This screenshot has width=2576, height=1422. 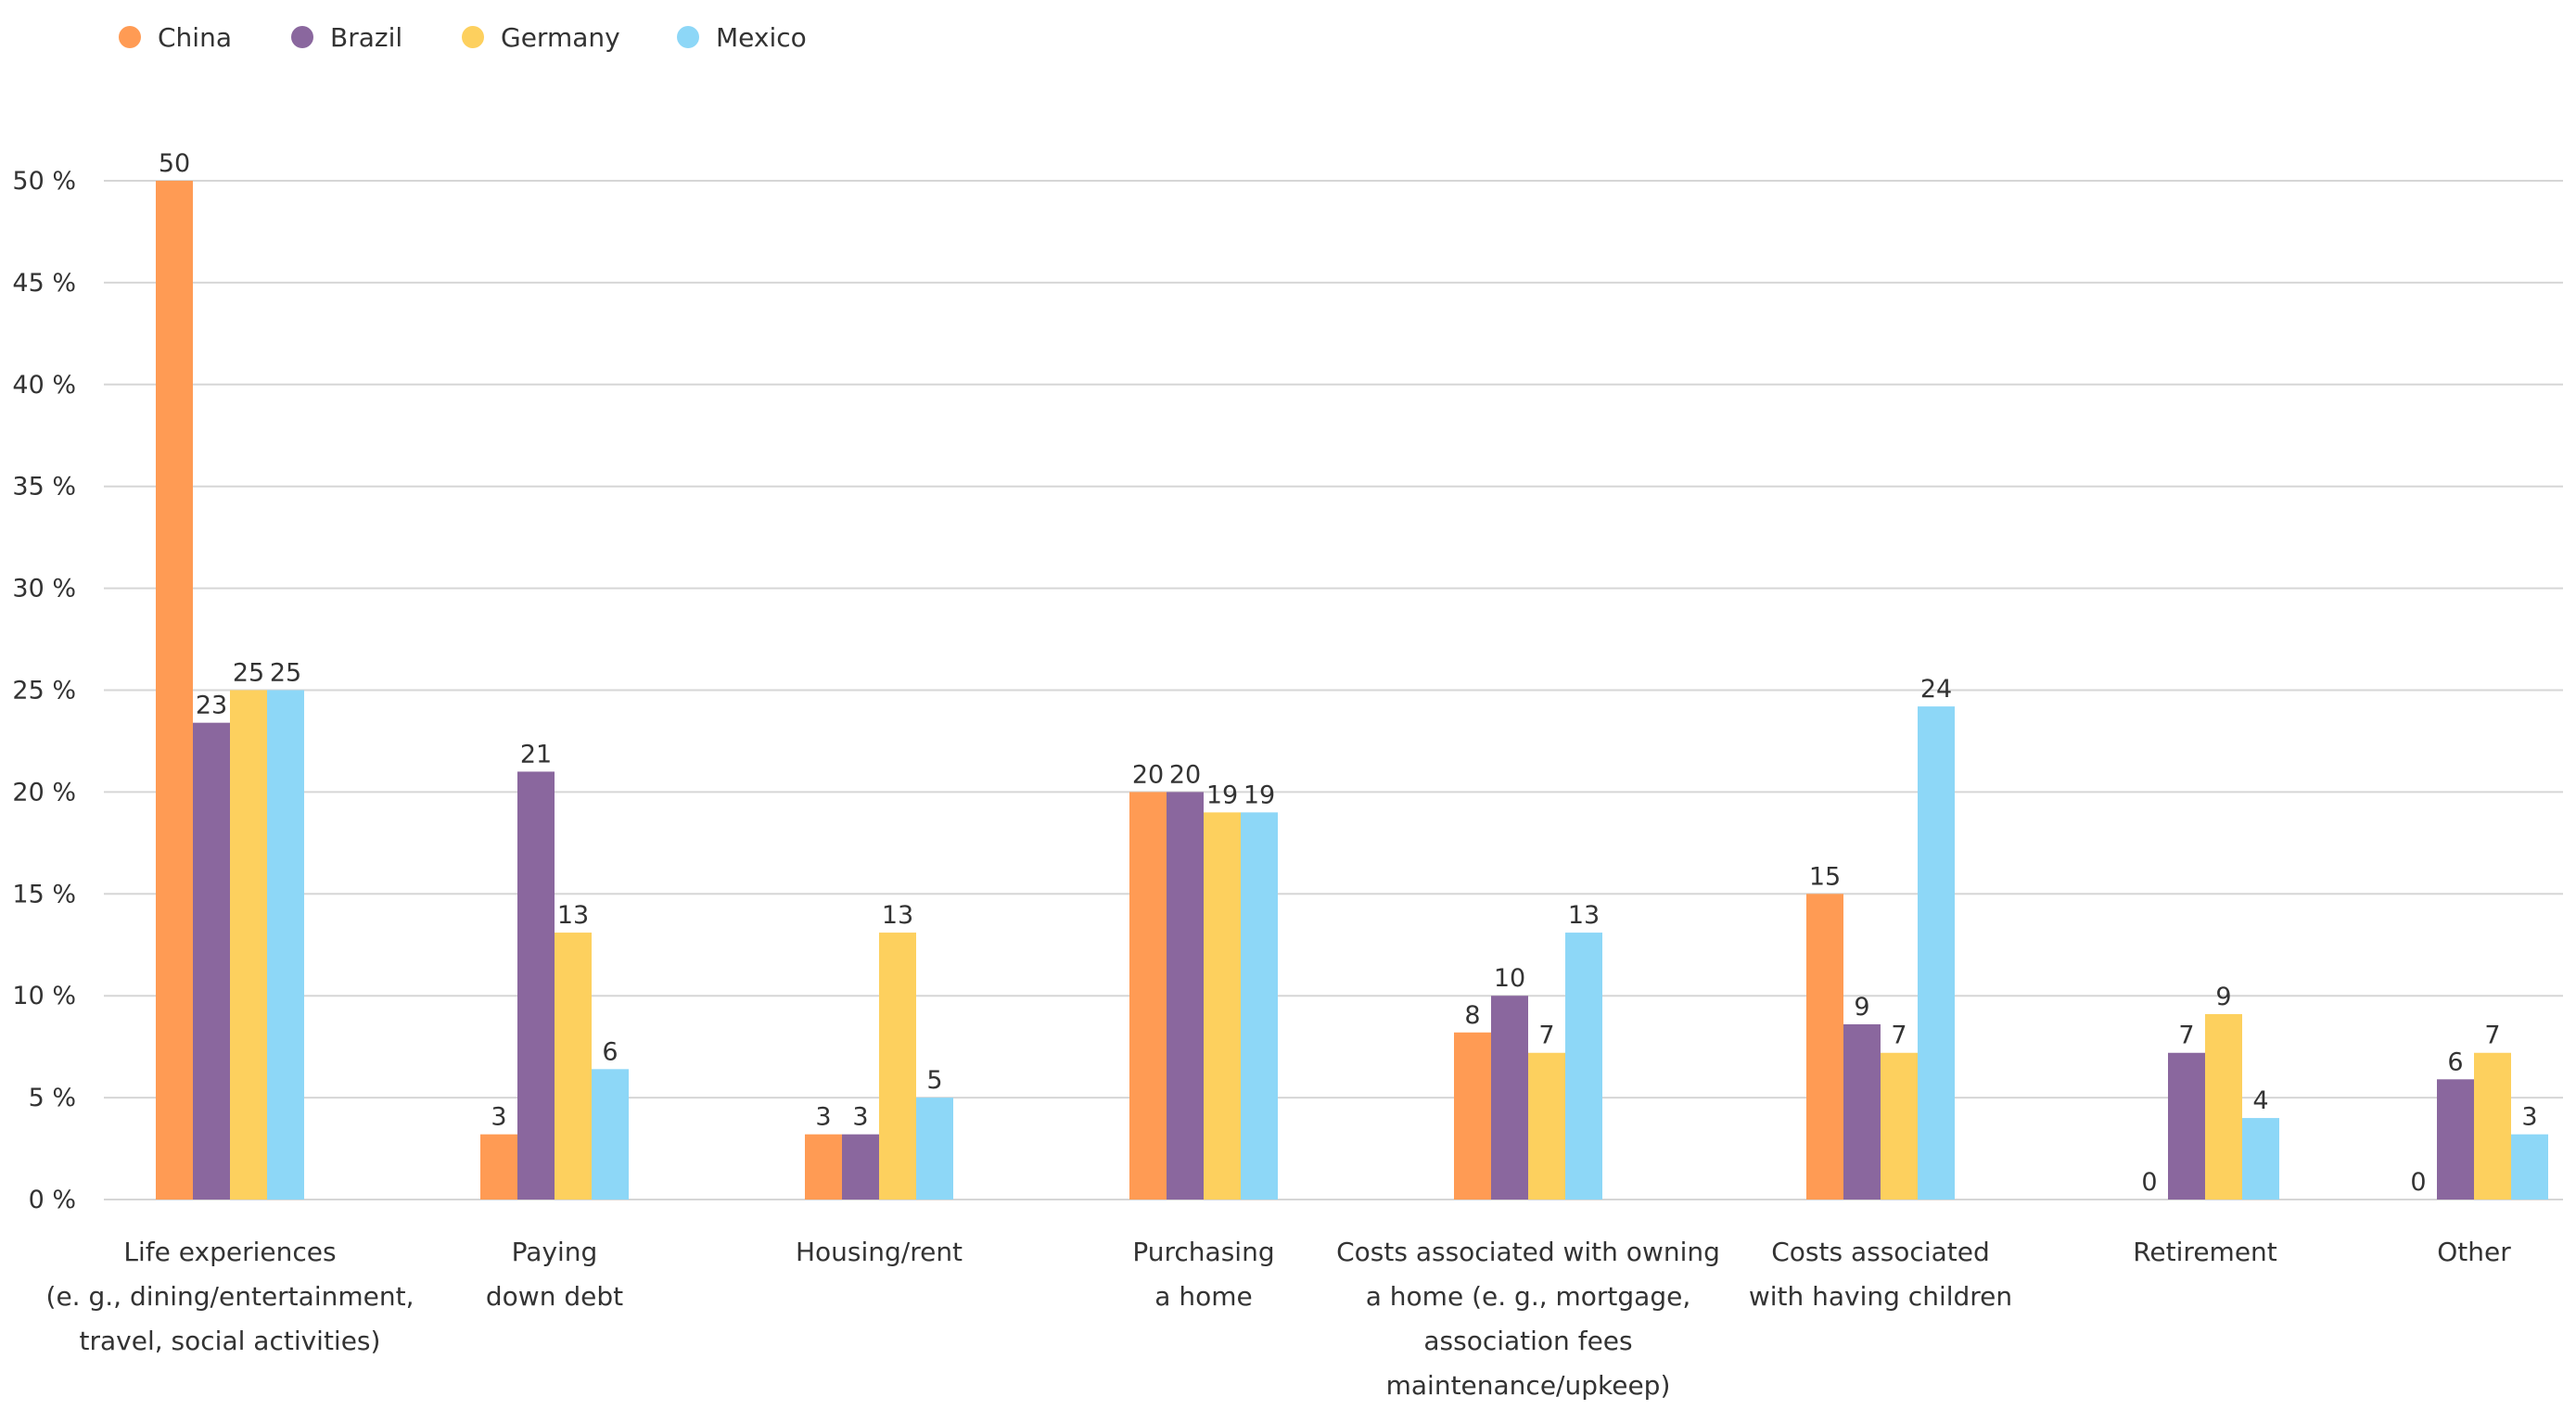 I want to click on y-tick-label: 45 %, so click(x=44, y=283).